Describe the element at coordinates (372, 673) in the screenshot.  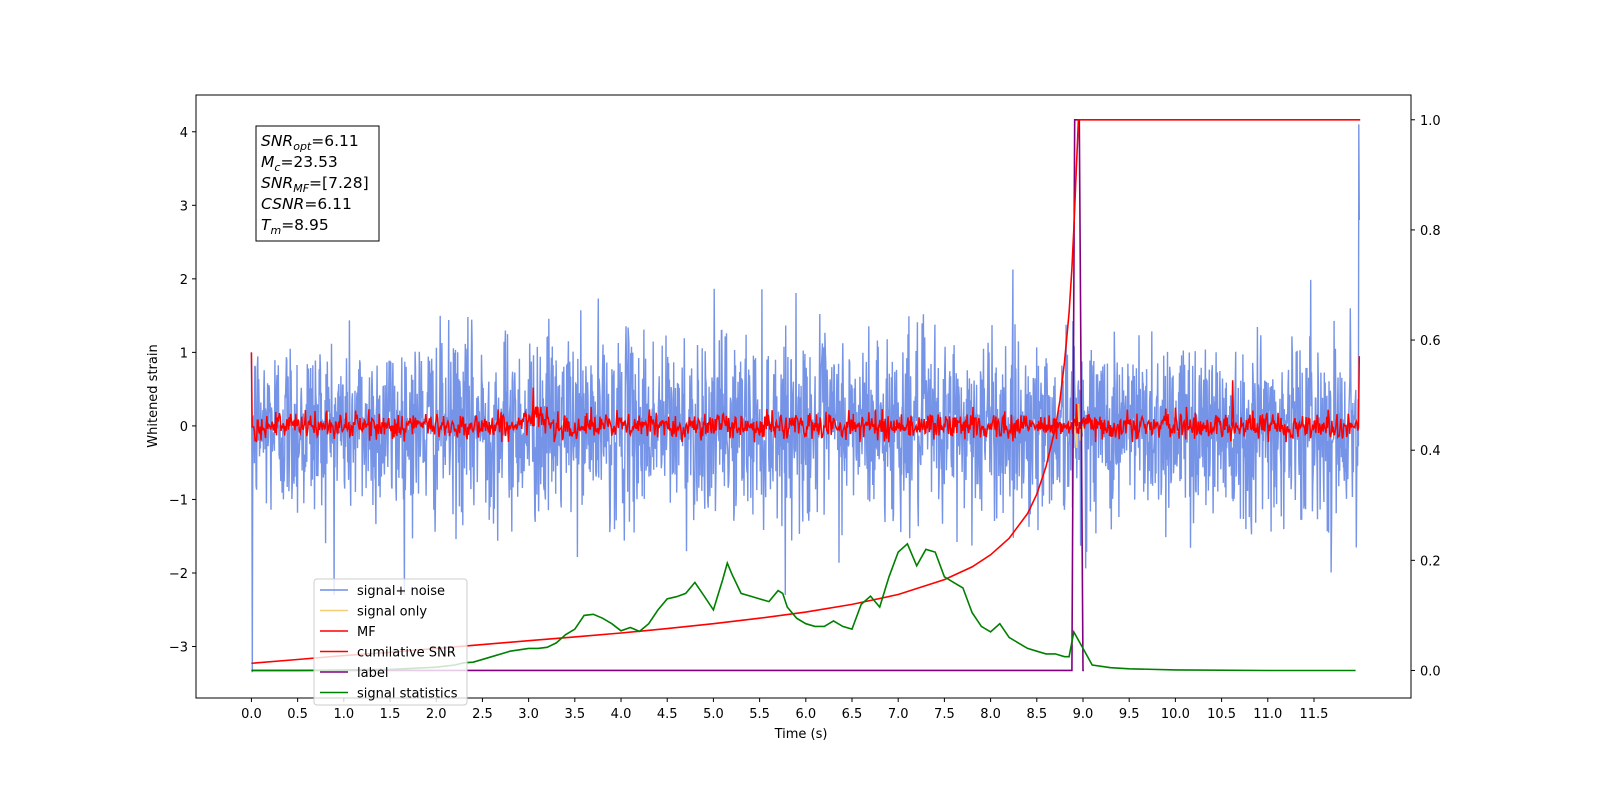
I see `legend-label: label` at that location.